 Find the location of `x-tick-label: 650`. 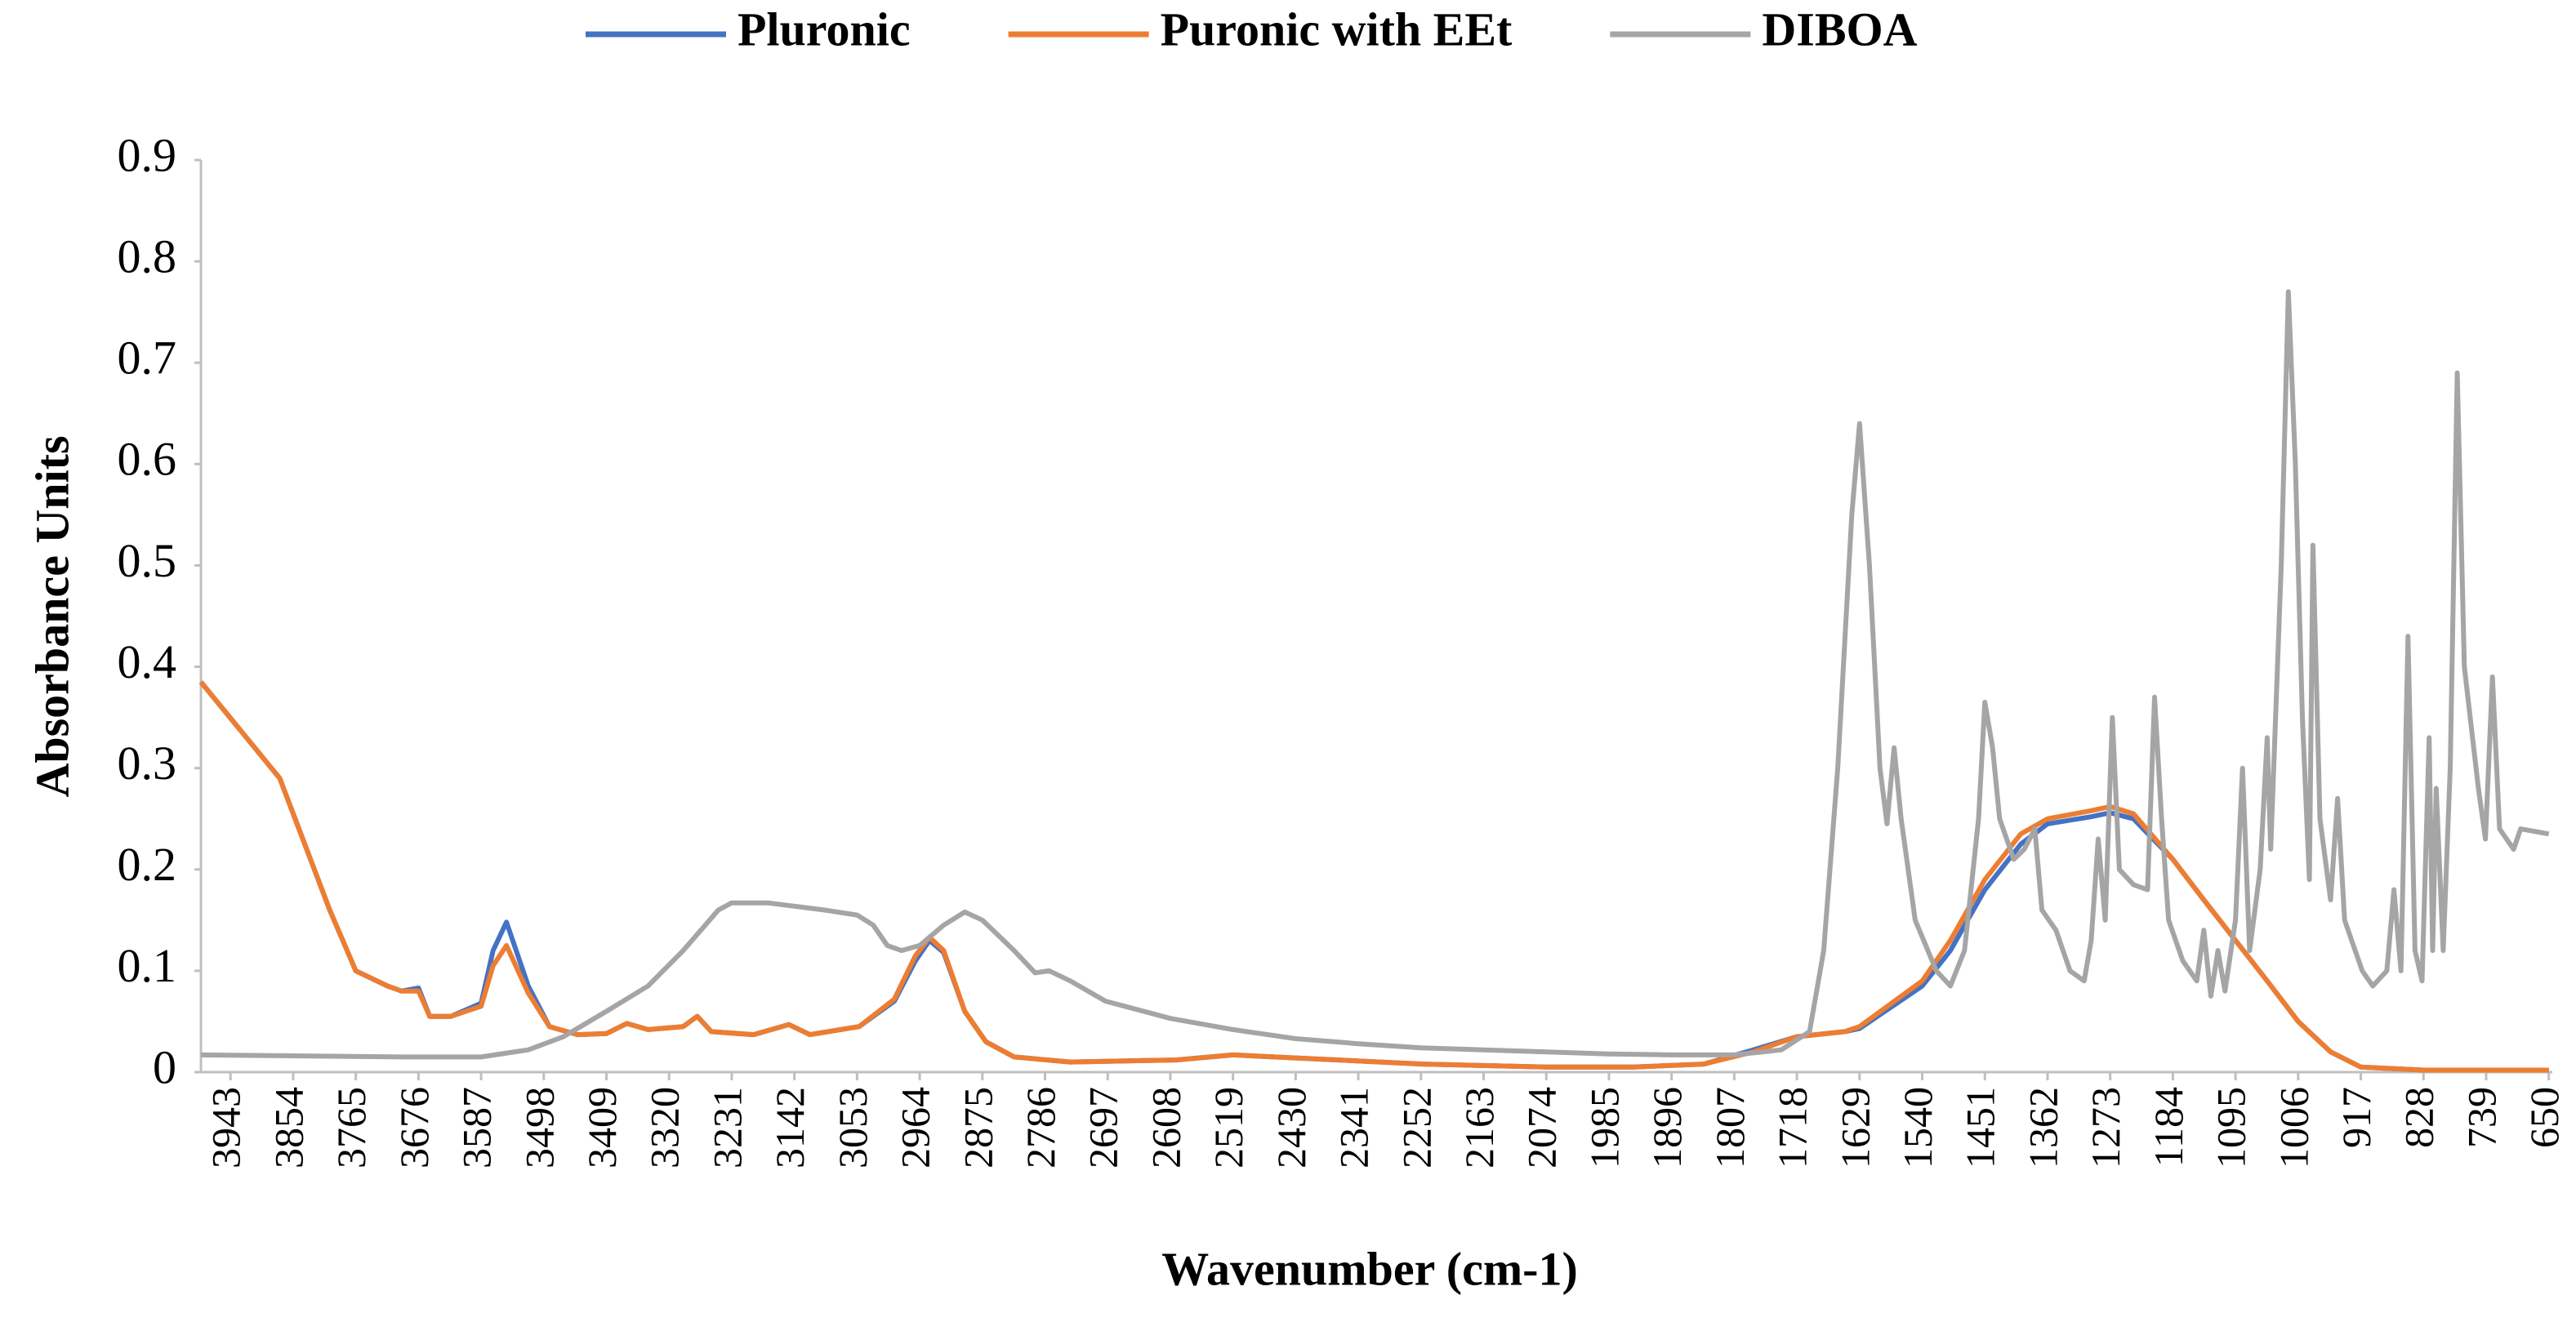

x-tick-label: 650 is located at coordinates (2544, 1117).